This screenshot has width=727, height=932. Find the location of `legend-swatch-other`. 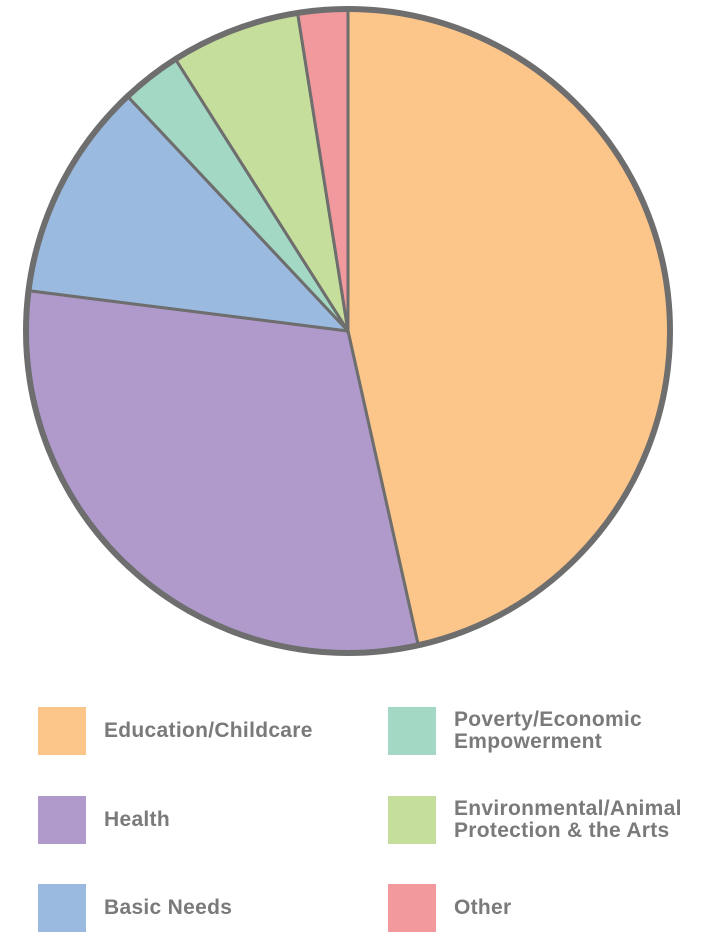

legend-swatch-other is located at coordinates (412, 908).